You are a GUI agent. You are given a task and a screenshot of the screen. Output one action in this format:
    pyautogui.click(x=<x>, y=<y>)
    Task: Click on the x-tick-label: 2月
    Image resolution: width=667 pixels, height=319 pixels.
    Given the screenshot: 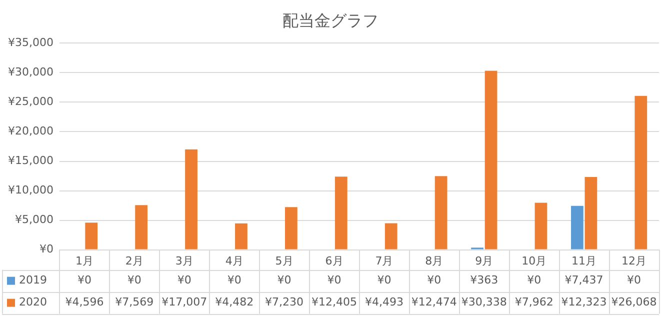 What is the action you would take?
    pyautogui.click(x=134, y=261)
    